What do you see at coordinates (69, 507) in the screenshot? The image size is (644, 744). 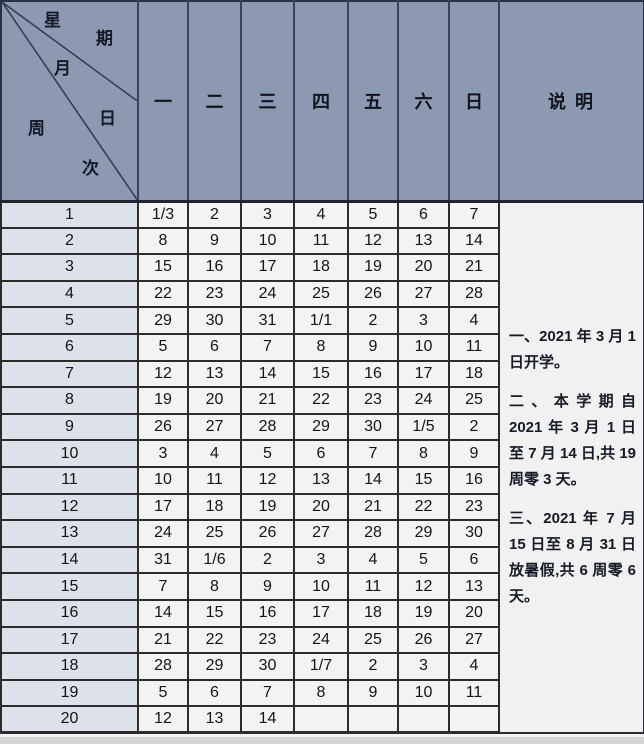 I see `week-number-cell: 12` at bounding box center [69, 507].